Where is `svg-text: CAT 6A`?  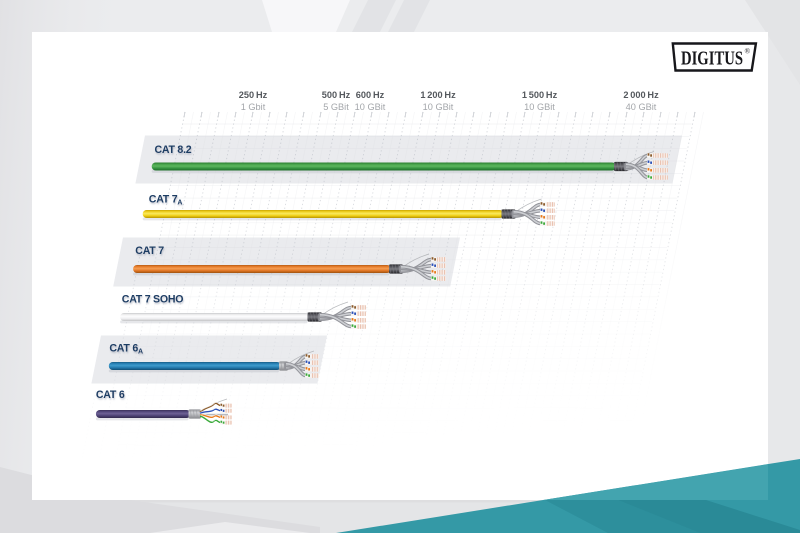 svg-text: CAT 6A is located at coordinates (126, 349).